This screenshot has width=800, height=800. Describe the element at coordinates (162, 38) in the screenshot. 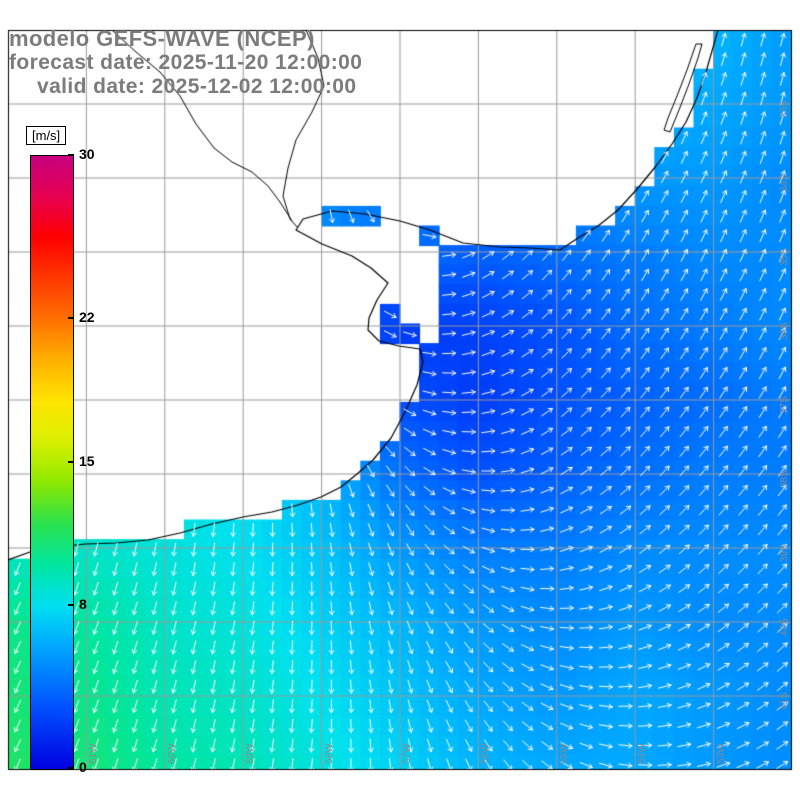

I see `model-title: modelo GEFS-WAVE (NCEP)` at that location.